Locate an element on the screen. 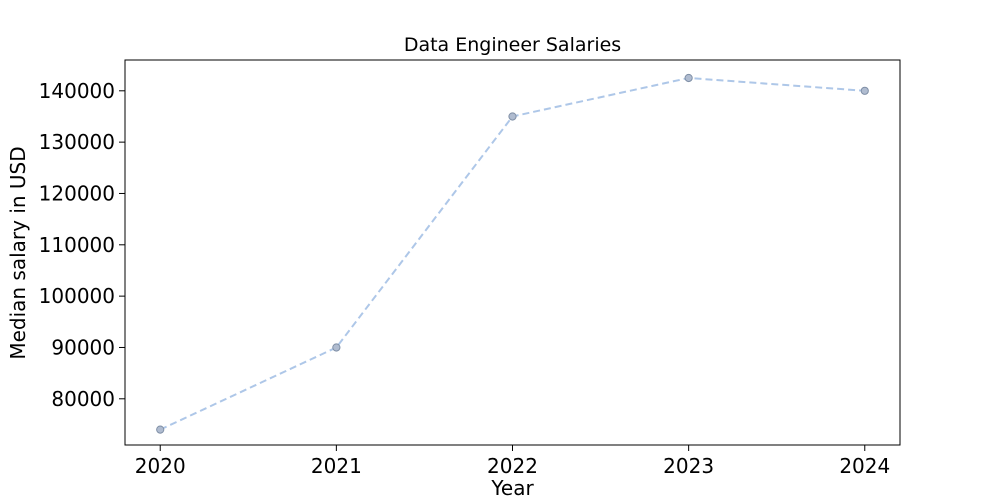  y-tick-label: 120000 is located at coordinates (77, 193).